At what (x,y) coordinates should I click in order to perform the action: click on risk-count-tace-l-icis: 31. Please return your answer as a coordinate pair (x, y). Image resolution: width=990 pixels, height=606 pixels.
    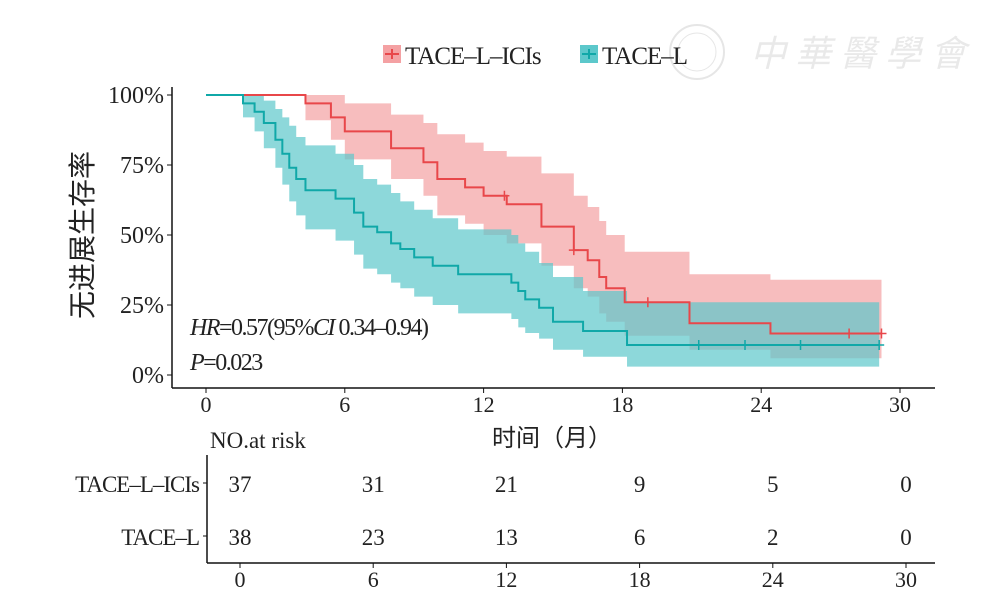
    Looking at the image, I should click on (373, 484).